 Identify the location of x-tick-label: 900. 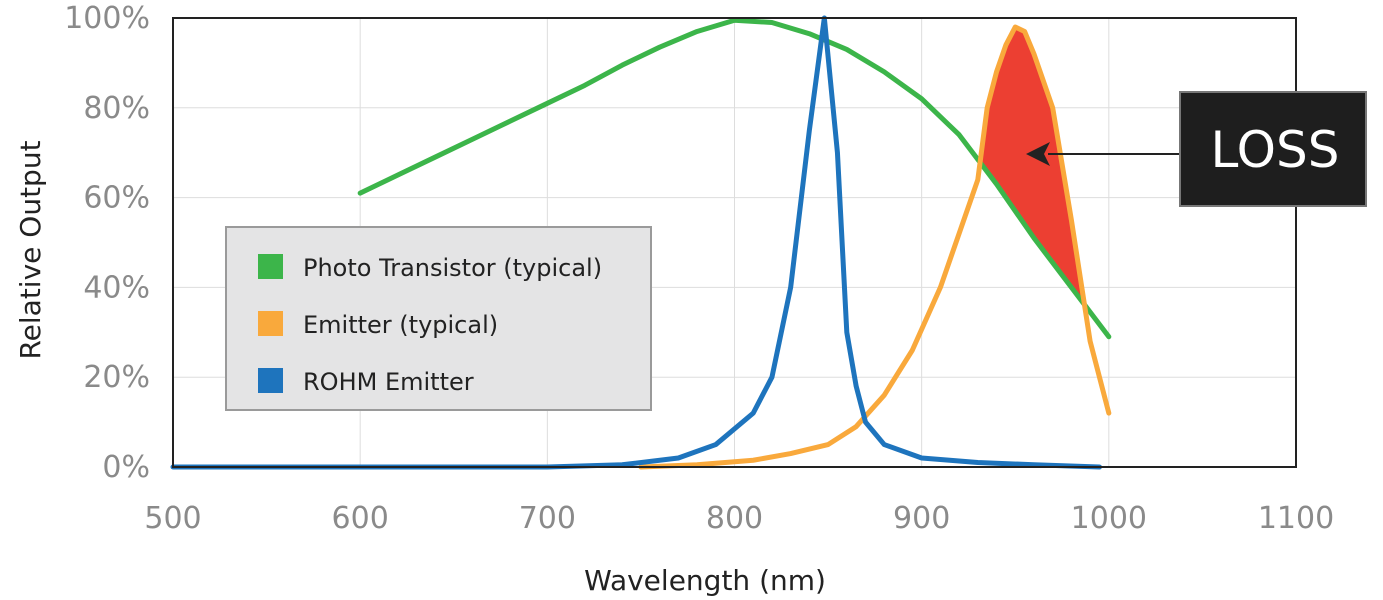
(921, 518).